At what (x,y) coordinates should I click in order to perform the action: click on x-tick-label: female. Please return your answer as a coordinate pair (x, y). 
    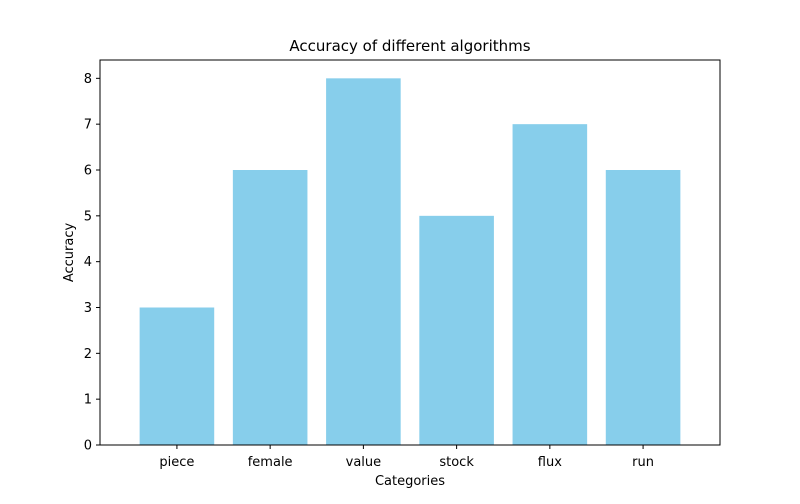
    Looking at the image, I should click on (270, 462).